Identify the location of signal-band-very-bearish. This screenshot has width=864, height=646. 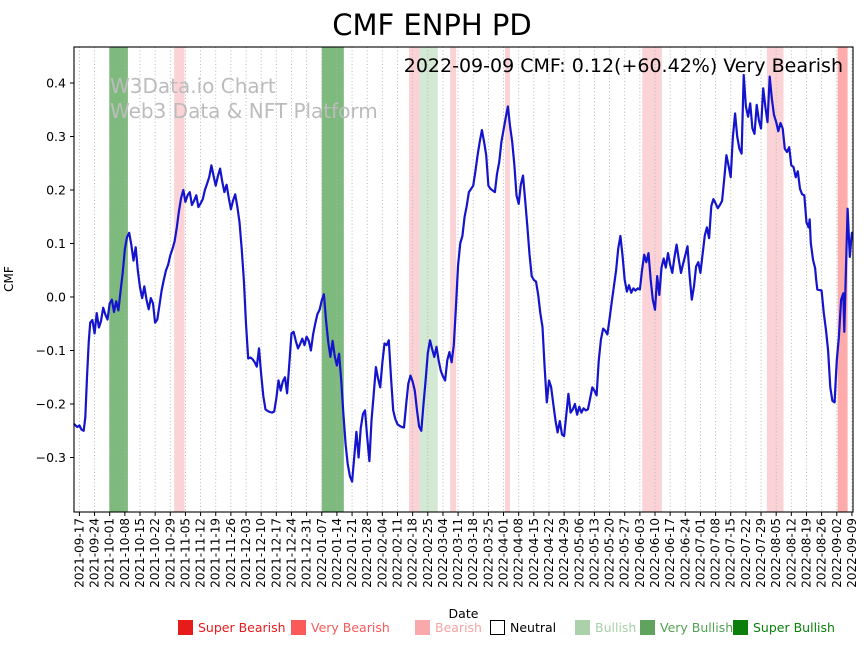
(842, 279).